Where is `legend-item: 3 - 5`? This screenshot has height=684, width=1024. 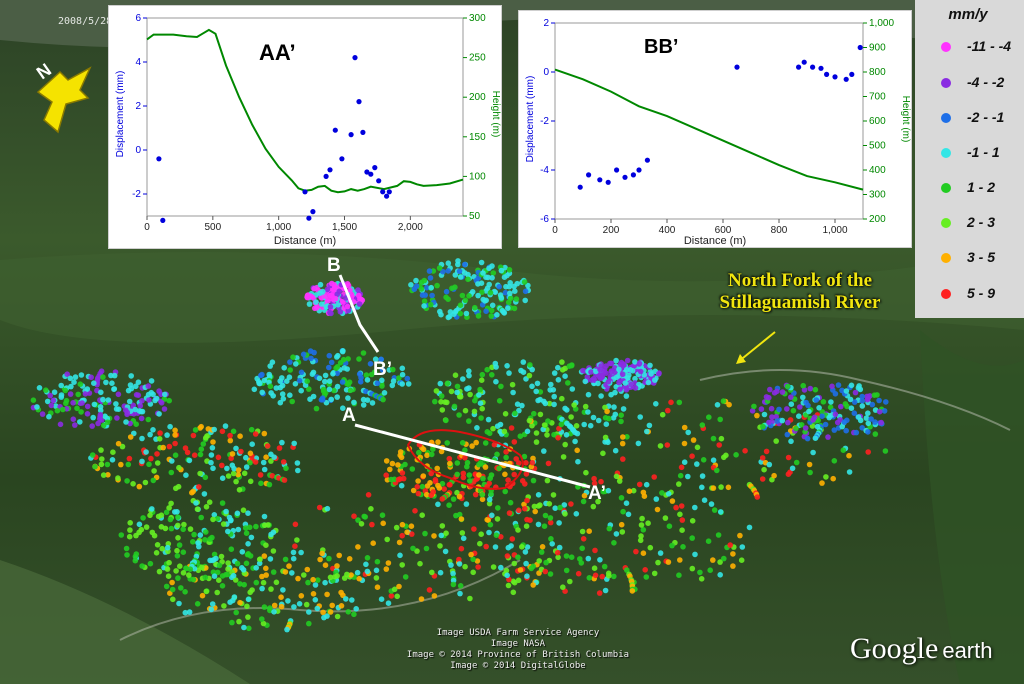 legend-item: 3 - 5 is located at coordinates (969, 258).